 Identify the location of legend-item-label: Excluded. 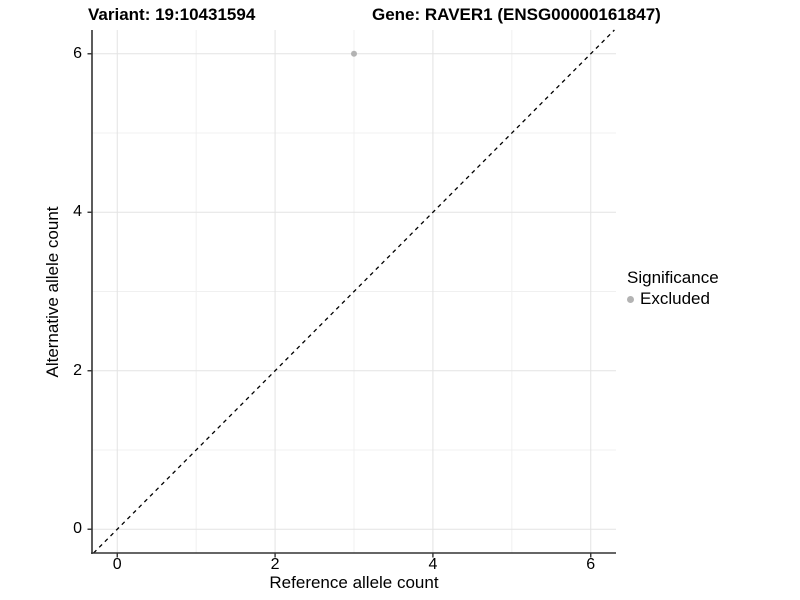
(675, 298).